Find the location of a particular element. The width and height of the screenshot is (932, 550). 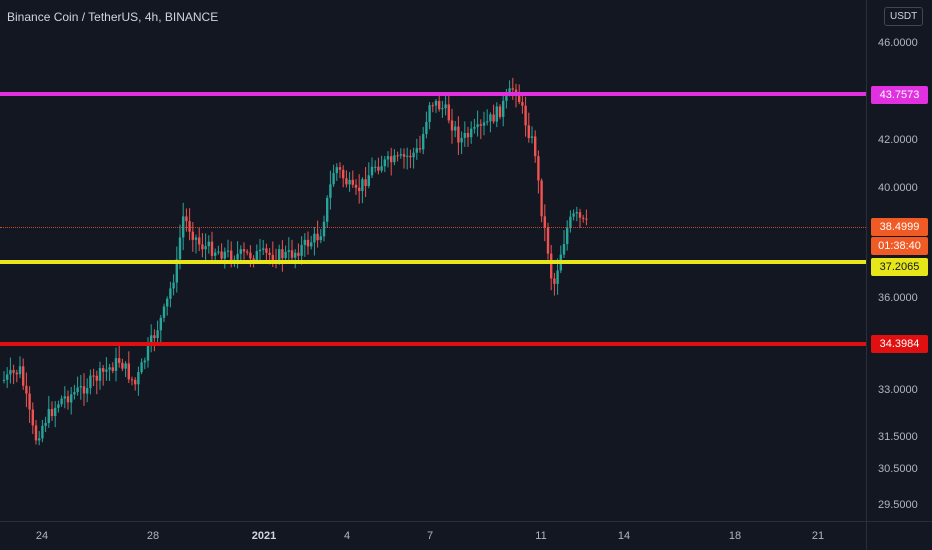

red-level-tag: 34.3984 is located at coordinates (899, 344).